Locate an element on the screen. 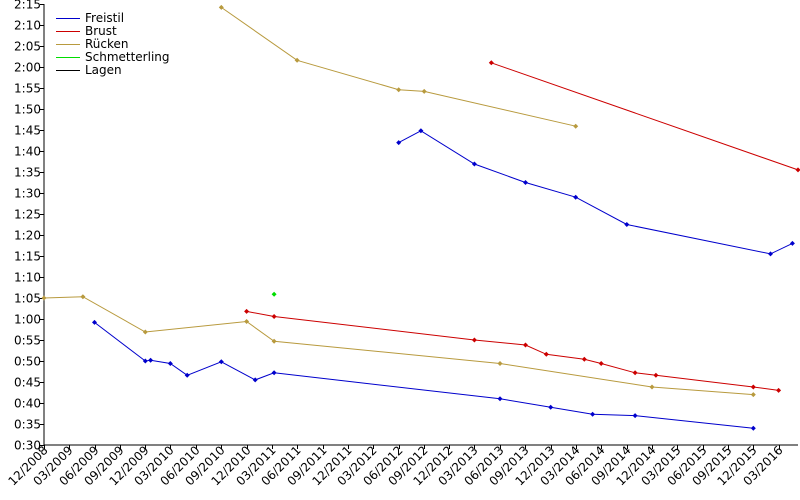 This screenshot has height=500, width=800. legend-item-schmetterling: Schmetterling is located at coordinates (113, 57).